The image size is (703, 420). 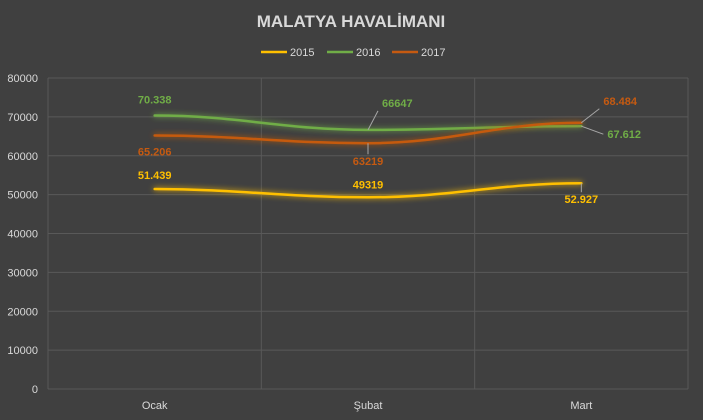 I want to click on legend-label: 2016, so click(x=368, y=53).